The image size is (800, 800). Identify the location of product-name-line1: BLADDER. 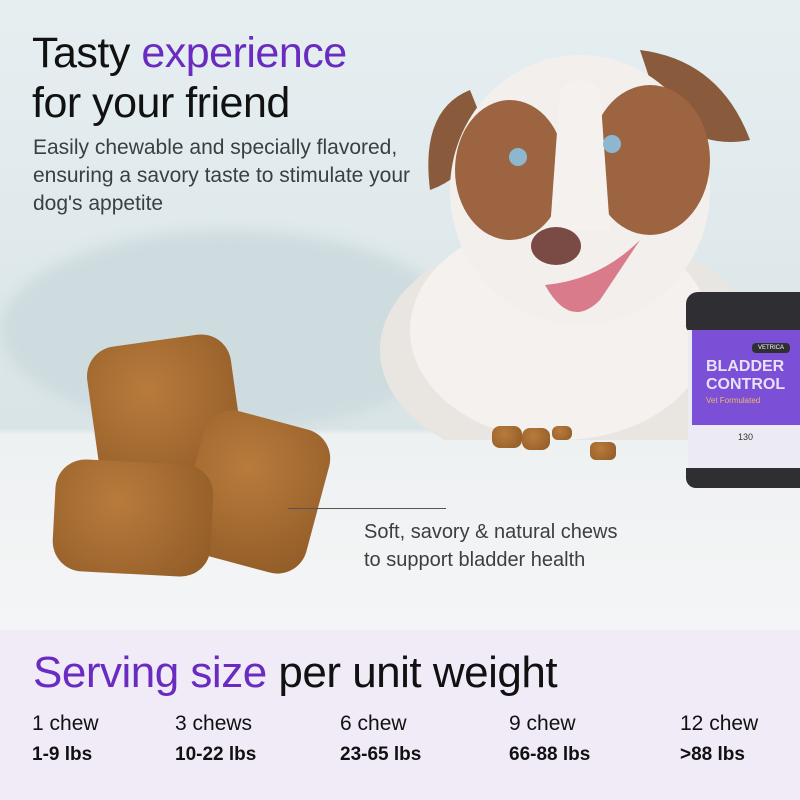
(745, 366).